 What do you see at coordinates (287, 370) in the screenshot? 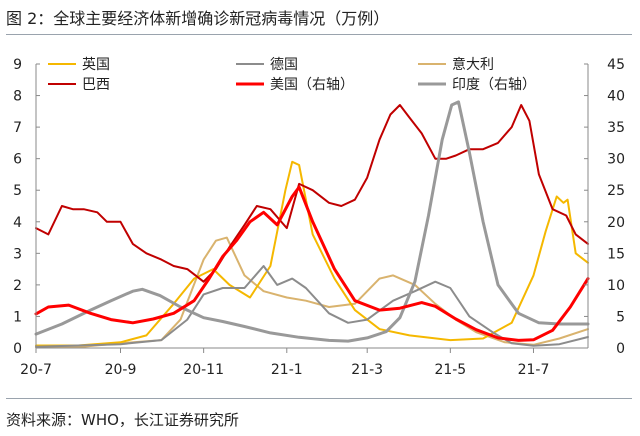
I see `x-tick-label: 21-1` at bounding box center [287, 370].